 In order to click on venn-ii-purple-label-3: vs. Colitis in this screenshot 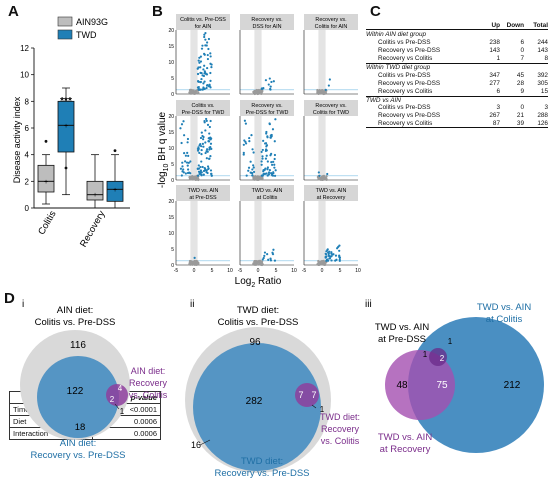, I will do `click(340, 441)`.